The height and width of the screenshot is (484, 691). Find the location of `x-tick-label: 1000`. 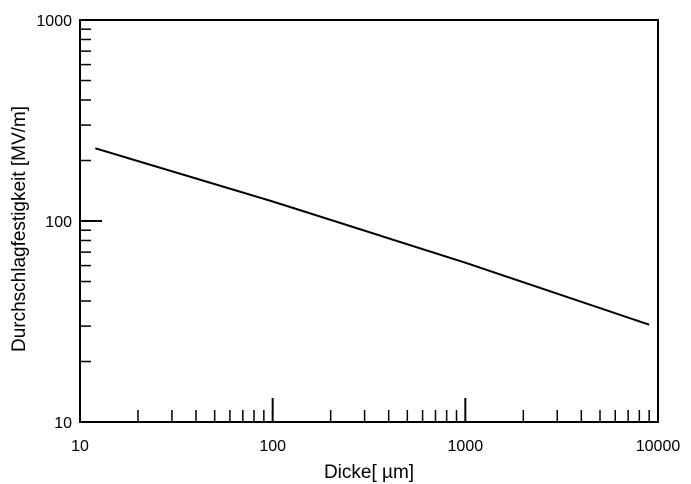

x-tick-label: 1000 is located at coordinates (466, 446).